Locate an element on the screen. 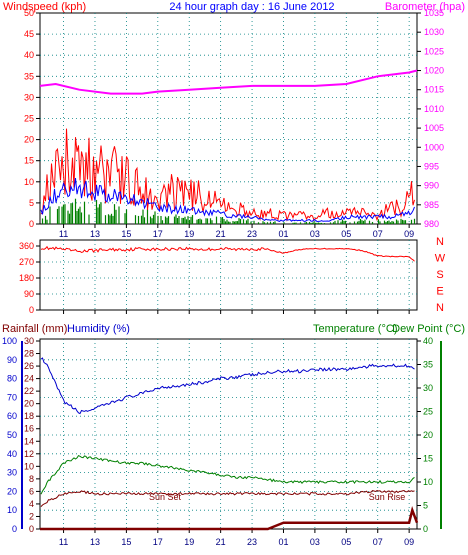 The image size is (468, 555). baro-tick-label: 1025 is located at coordinates (434, 51).